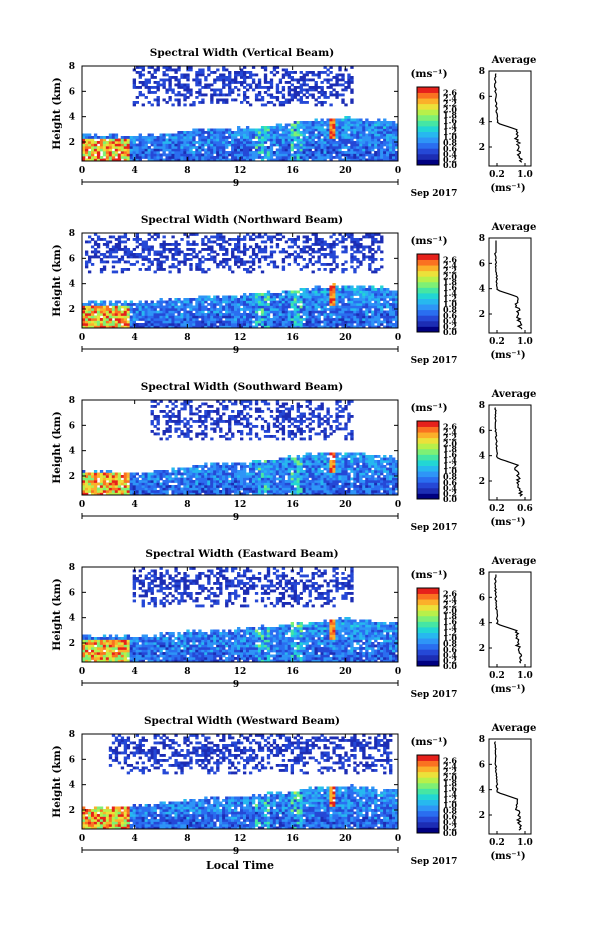 Image resolution: width=614 pixels, height=929 pixels. What do you see at coordinates (450, 109) in the screenshot?
I see `colorbar-tick-label: 2.0` at bounding box center [450, 109].